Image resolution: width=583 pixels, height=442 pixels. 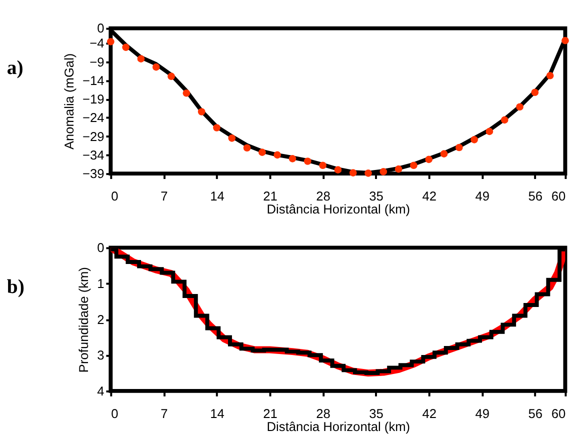 What do you see at coordinates (69, 101) in the screenshot?
I see `y-axis-title: Anomalia (mGal)` at bounding box center [69, 101].